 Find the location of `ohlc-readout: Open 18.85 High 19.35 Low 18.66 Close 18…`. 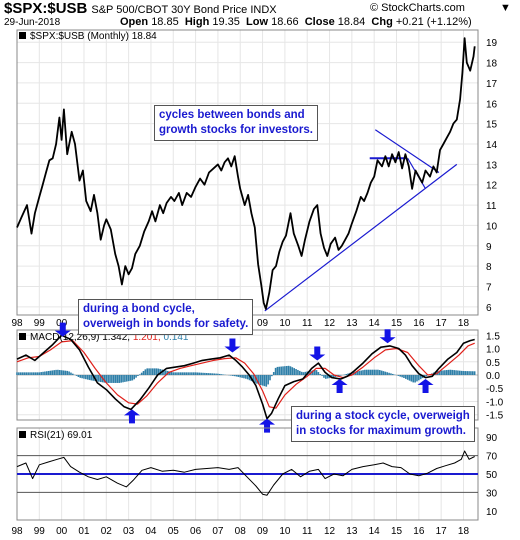

ohlc-readout: Open 18.85 High 19.35 Low 18.66 Close 18… is located at coordinates (296, 22).